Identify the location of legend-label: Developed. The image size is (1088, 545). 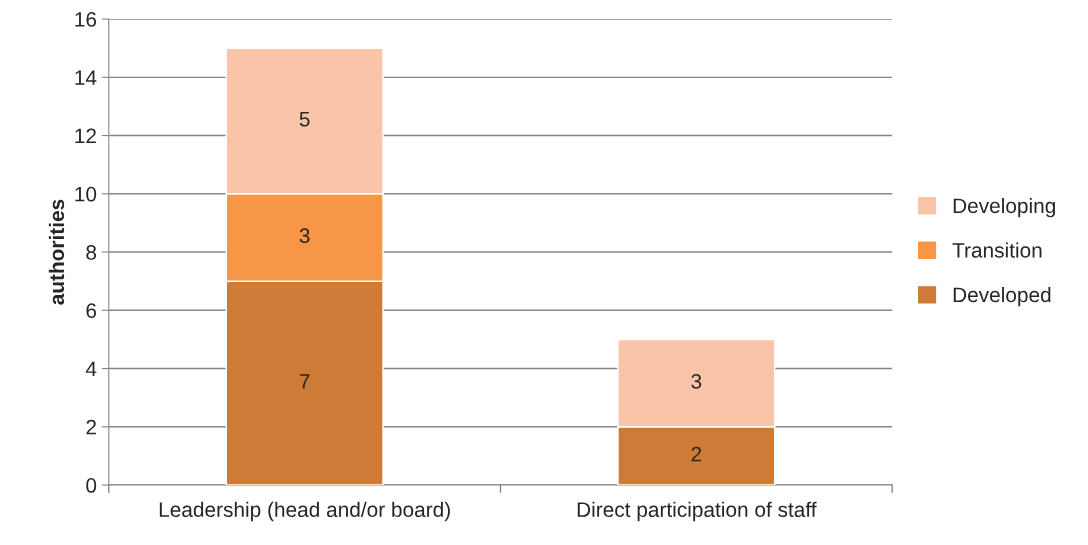
(1002, 296).